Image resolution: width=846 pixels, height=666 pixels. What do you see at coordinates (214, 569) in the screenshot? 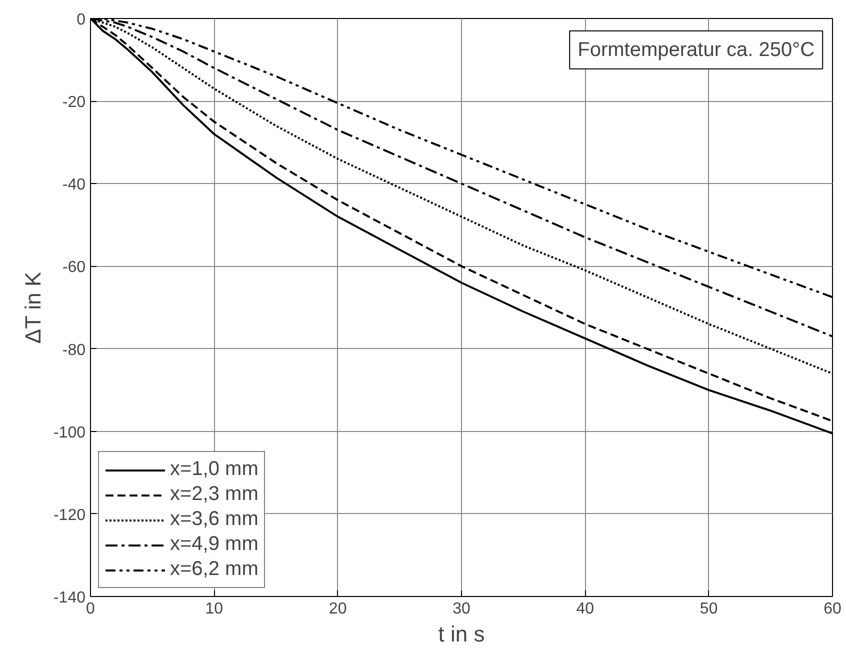
I see `legend-label: x=6,2 mm` at bounding box center [214, 569].